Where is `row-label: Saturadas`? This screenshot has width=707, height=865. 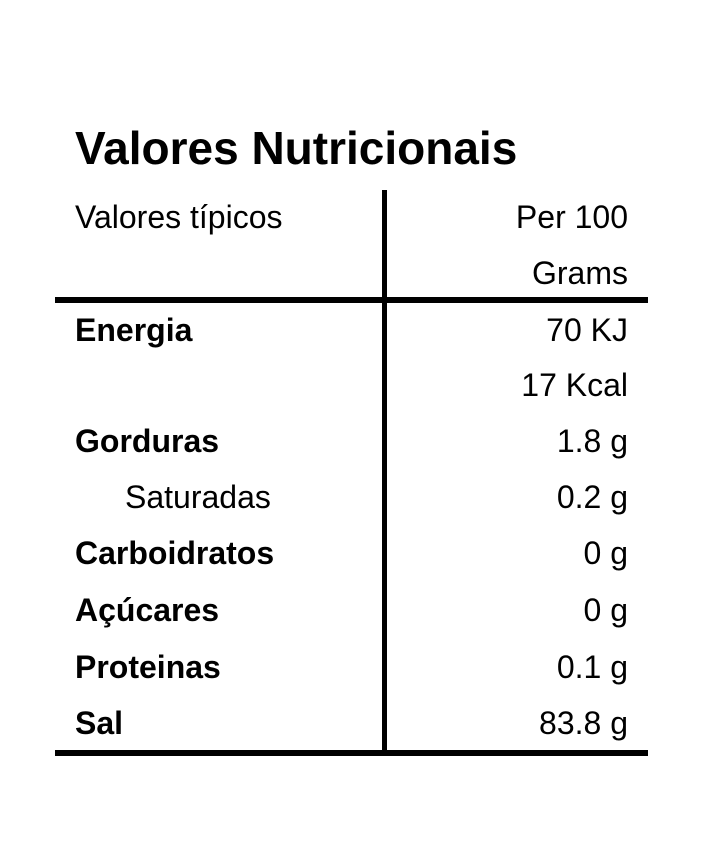 row-label: Saturadas is located at coordinates (198, 497).